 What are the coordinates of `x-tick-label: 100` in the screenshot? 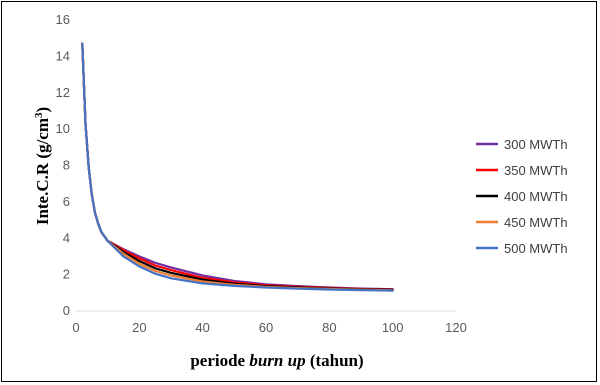 It's located at (393, 327).